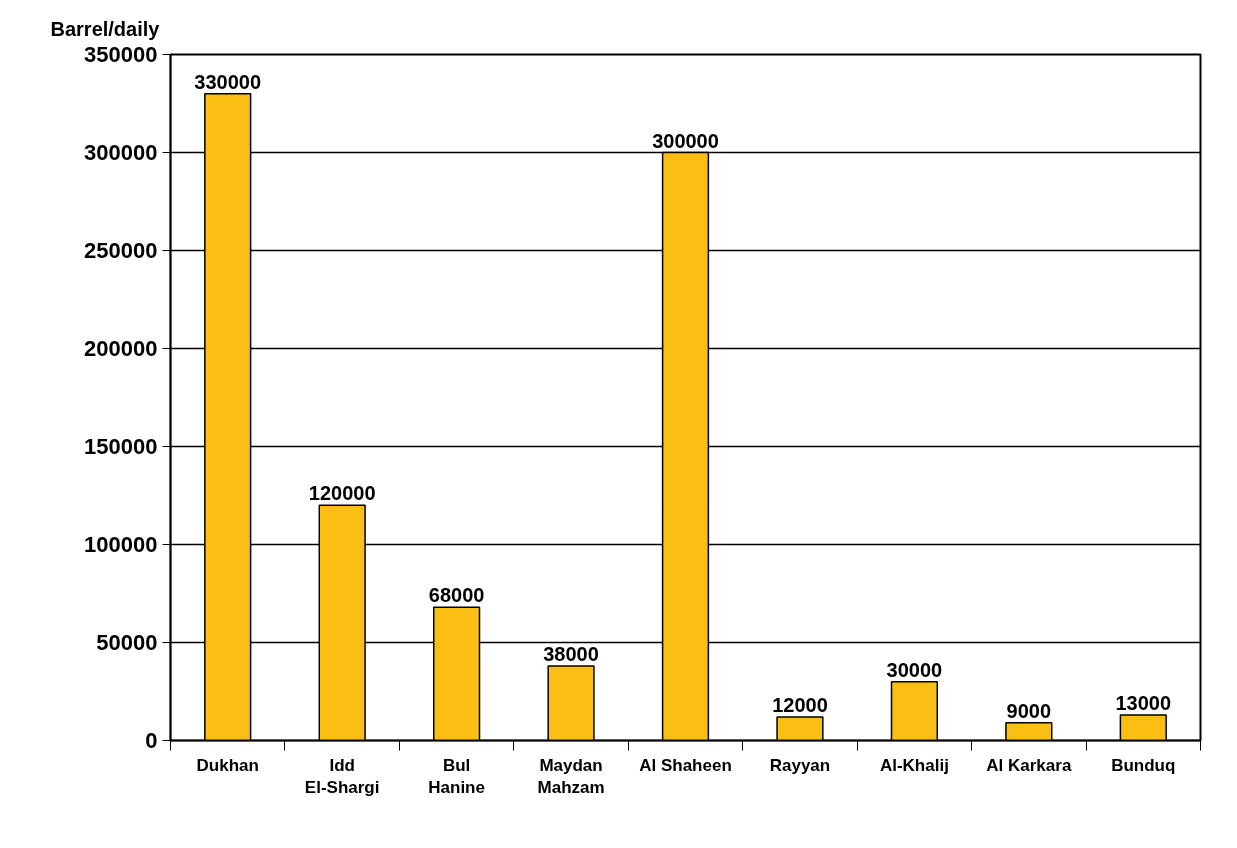  What do you see at coordinates (456, 595) in the screenshot?
I see `data-label: 68000` at bounding box center [456, 595].